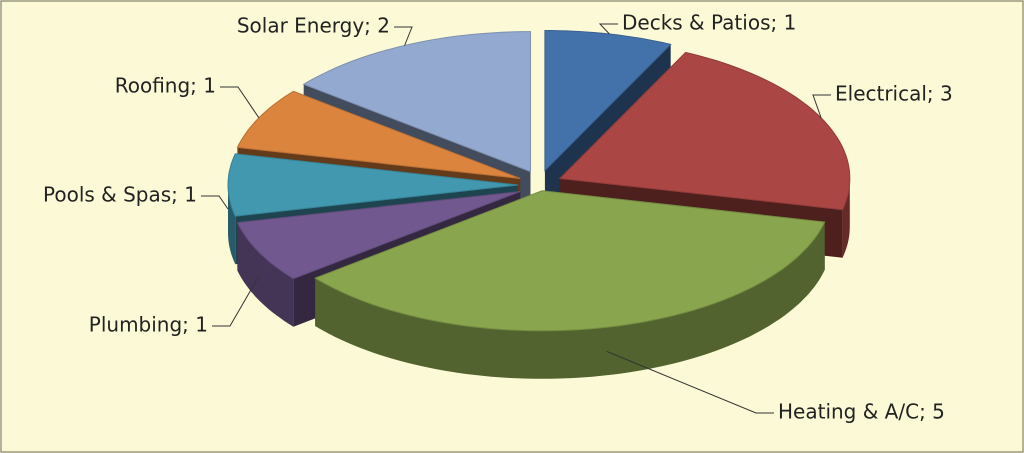 Image resolution: width=1024 pixels, height=453 pixels. I want to click on data-label: Electrical; 3, so click(894, 94).